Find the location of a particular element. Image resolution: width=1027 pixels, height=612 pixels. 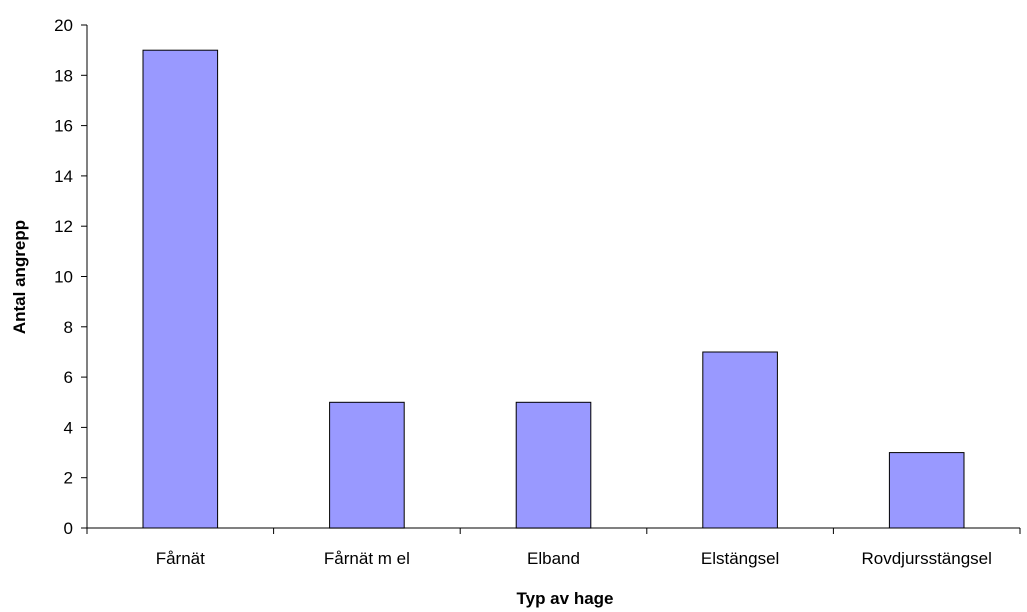

x-axis-title: Typ av hage is located at coordinates (565, 598).